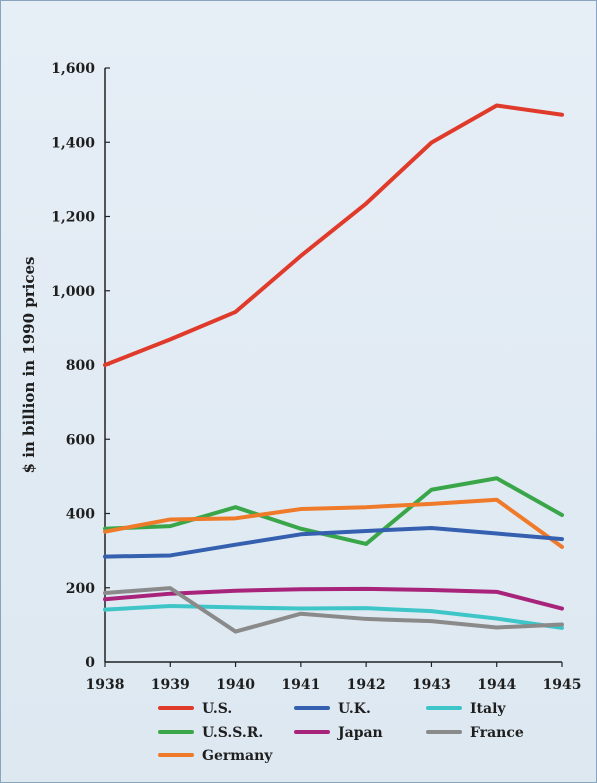  I want to click on y-tick-label: 1,400, so click(73, 143).